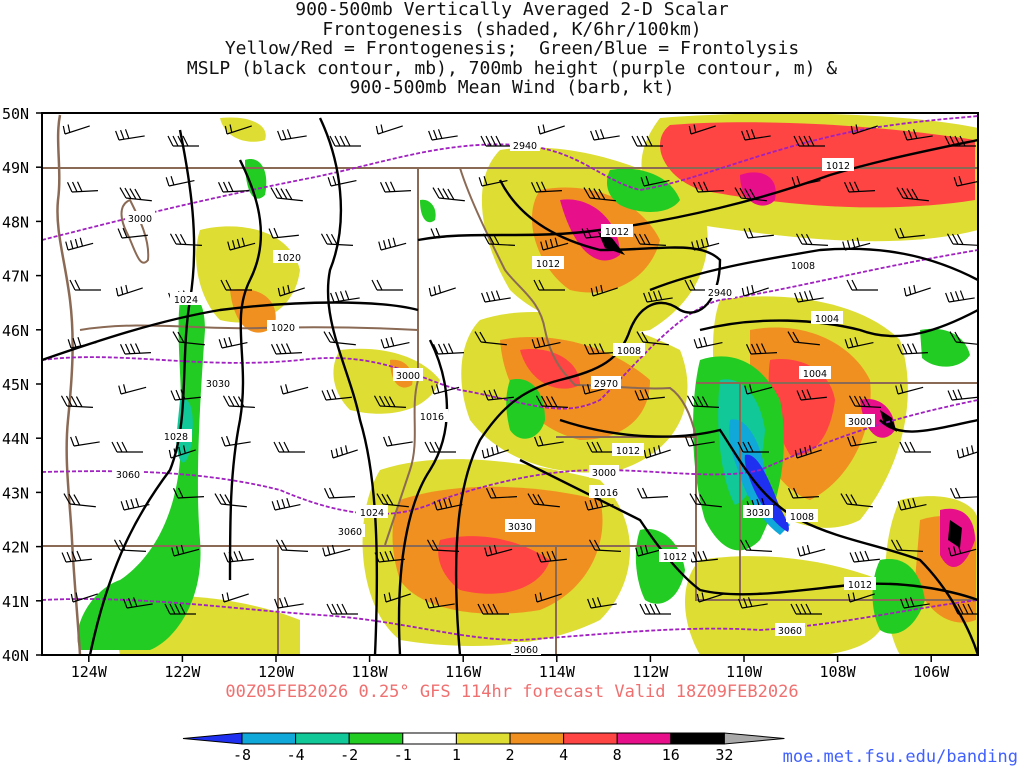  I want to click on lat-tick-label: 49N, so click(15, 168).